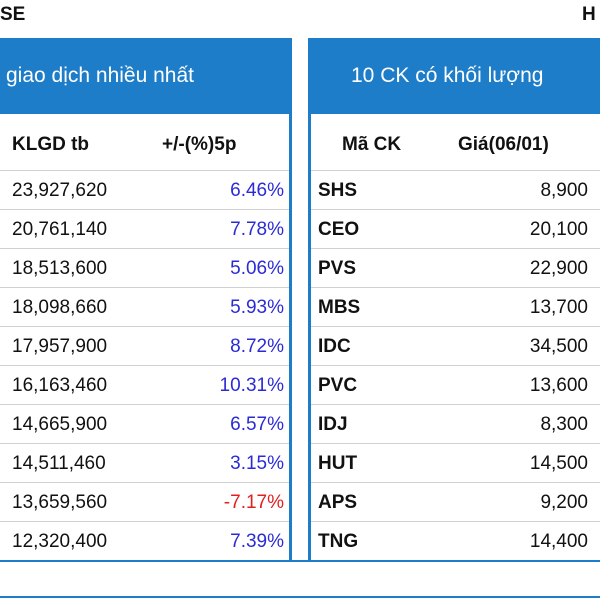 This screenshot has height=600, width=600. Describe the element at coordinates (558, 346) in the screenshot. I see `price-cell: 34,500` at that location.